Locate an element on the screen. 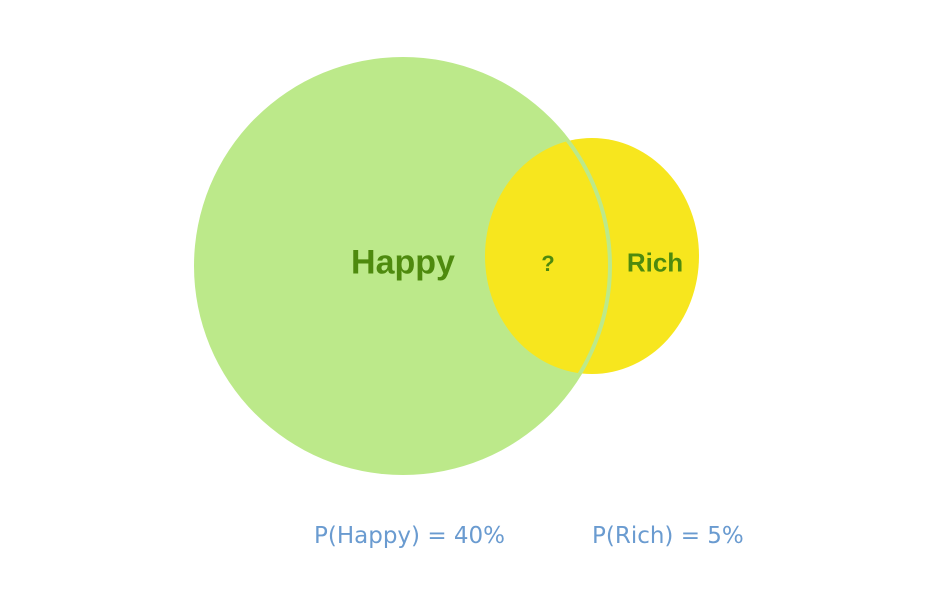 The width and height of the screenshot is (950, 612). happy-circle-outline is located at coordinates (548, 256).